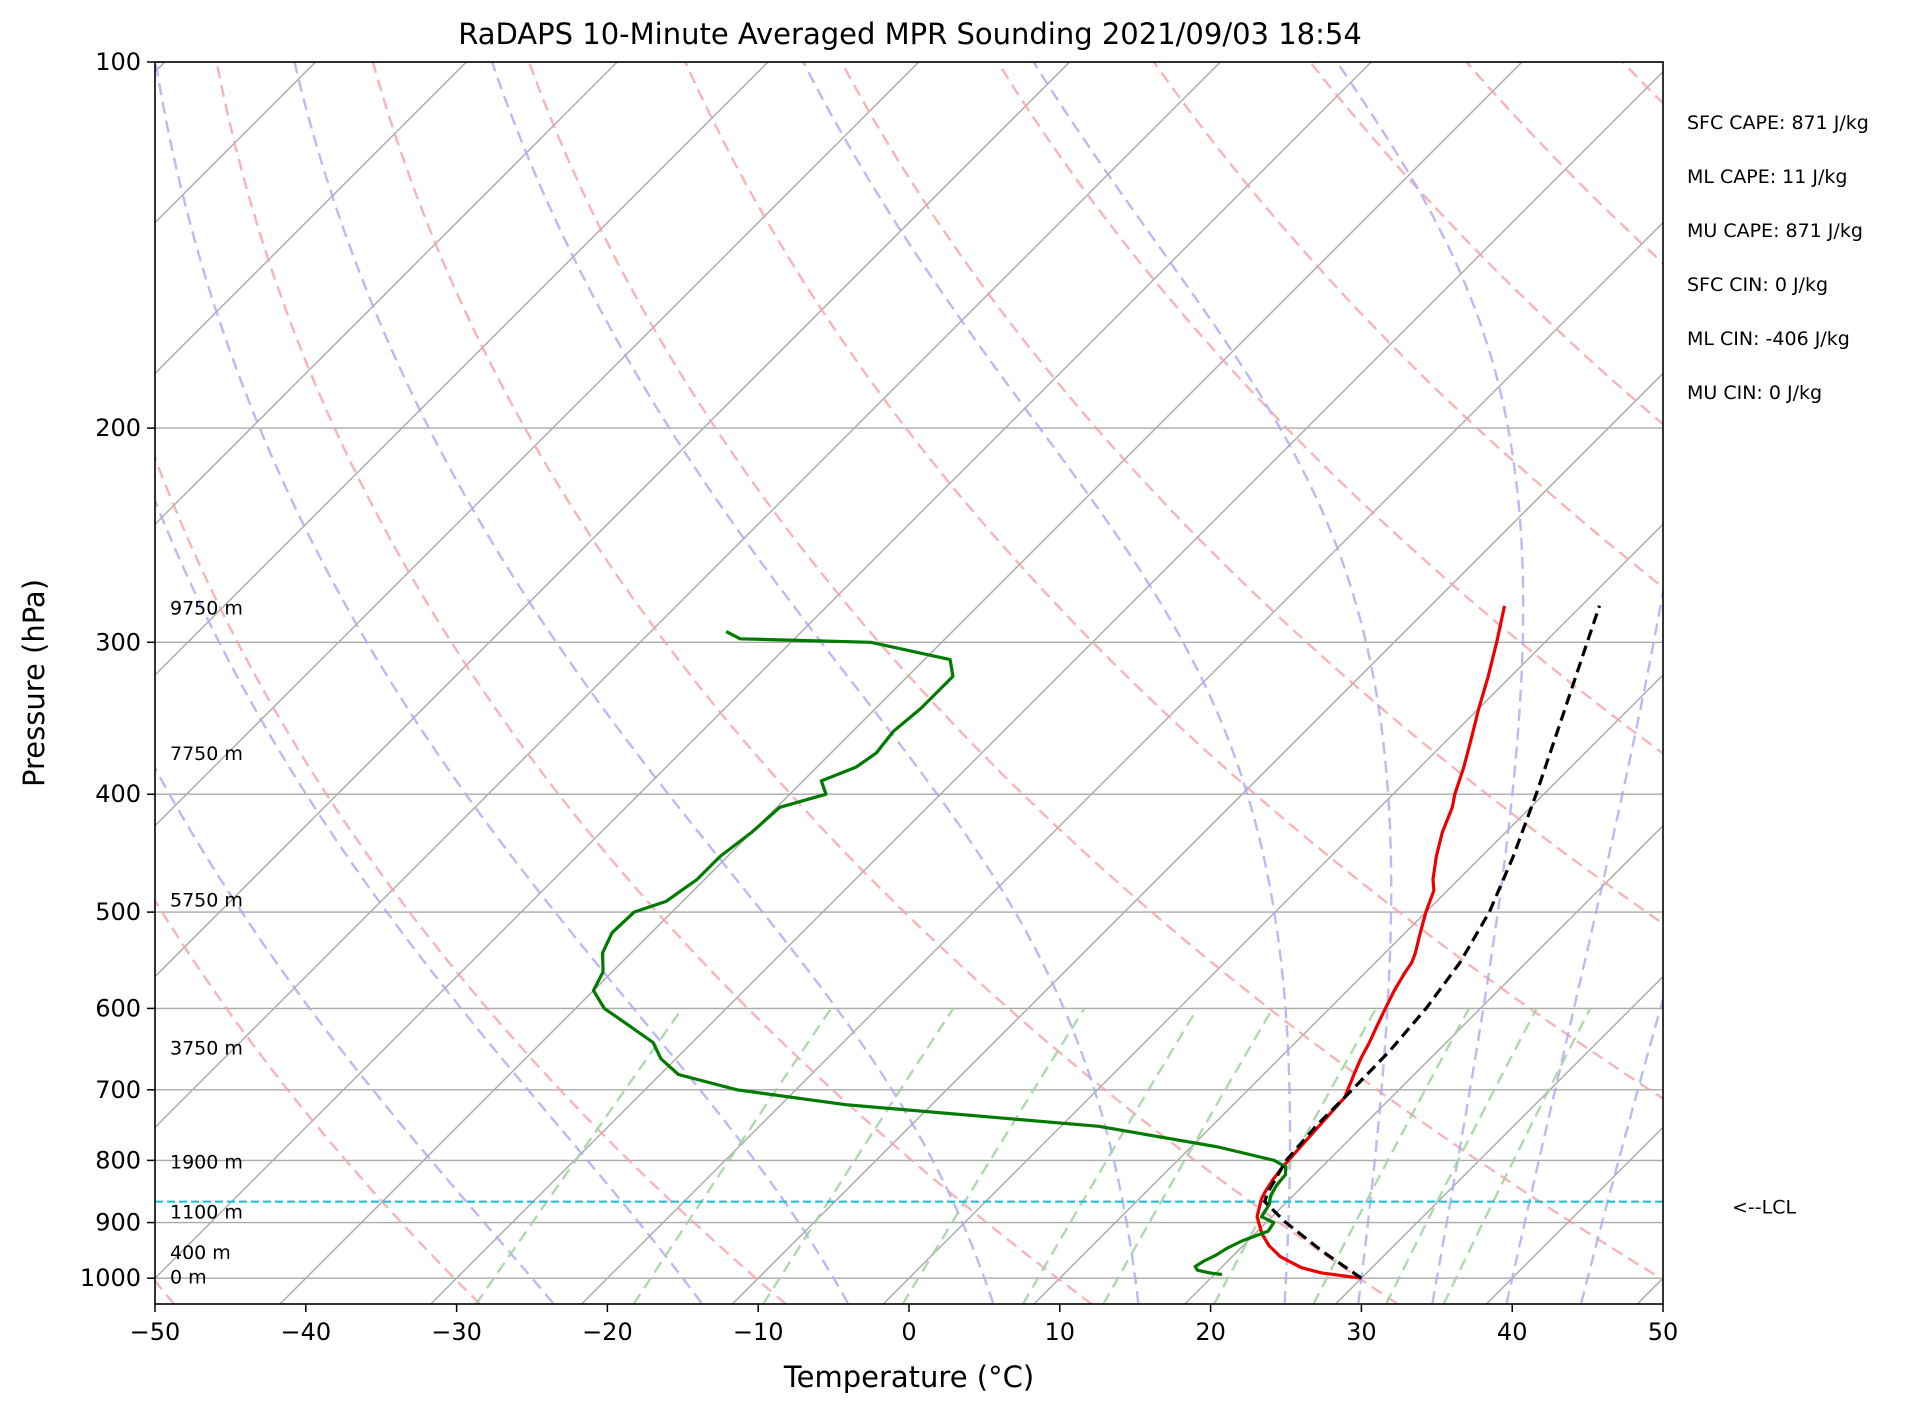 Image resolution: width=1911 pixels, height=1410 pixels. I want to click on height-label: 1100 m, so click(206, 1212).